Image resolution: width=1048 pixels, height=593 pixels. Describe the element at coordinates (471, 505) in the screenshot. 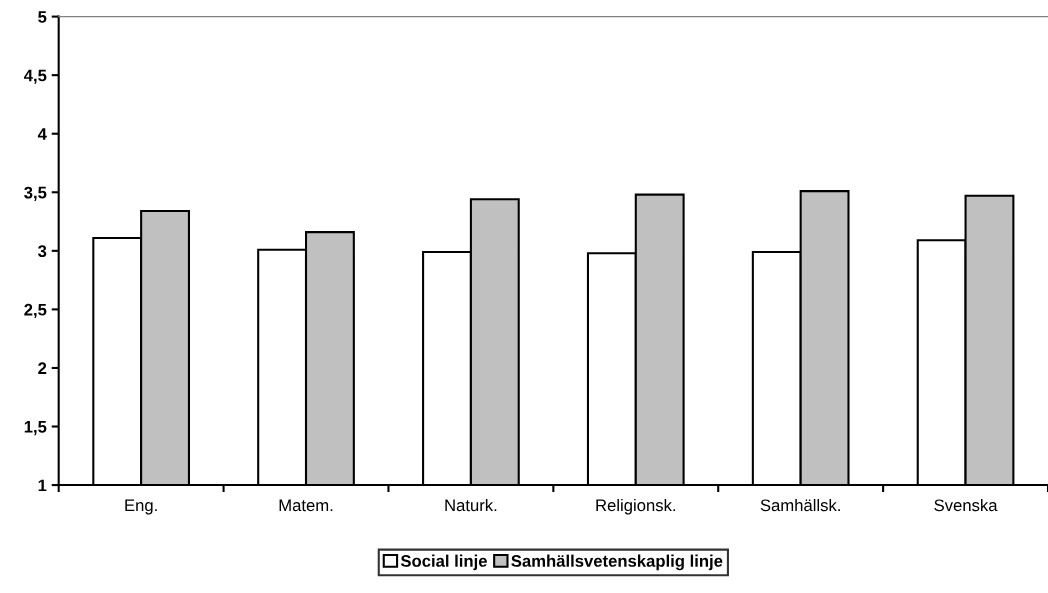

I see `x-tick-label: Naturk.` at that location.